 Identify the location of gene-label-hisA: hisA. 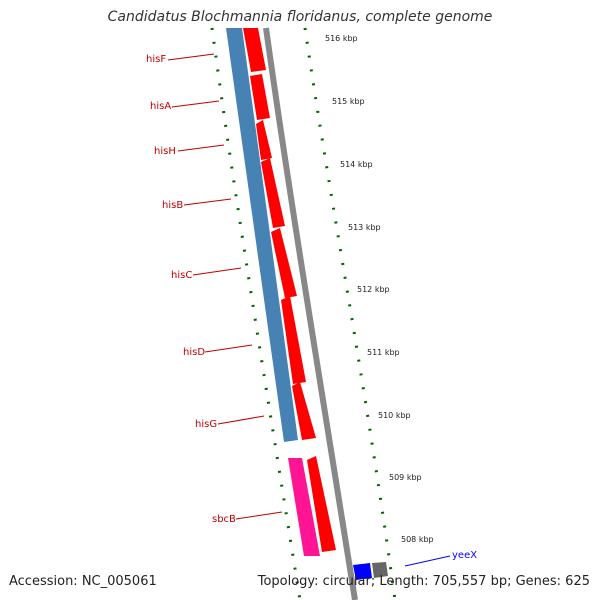
(160, 106).